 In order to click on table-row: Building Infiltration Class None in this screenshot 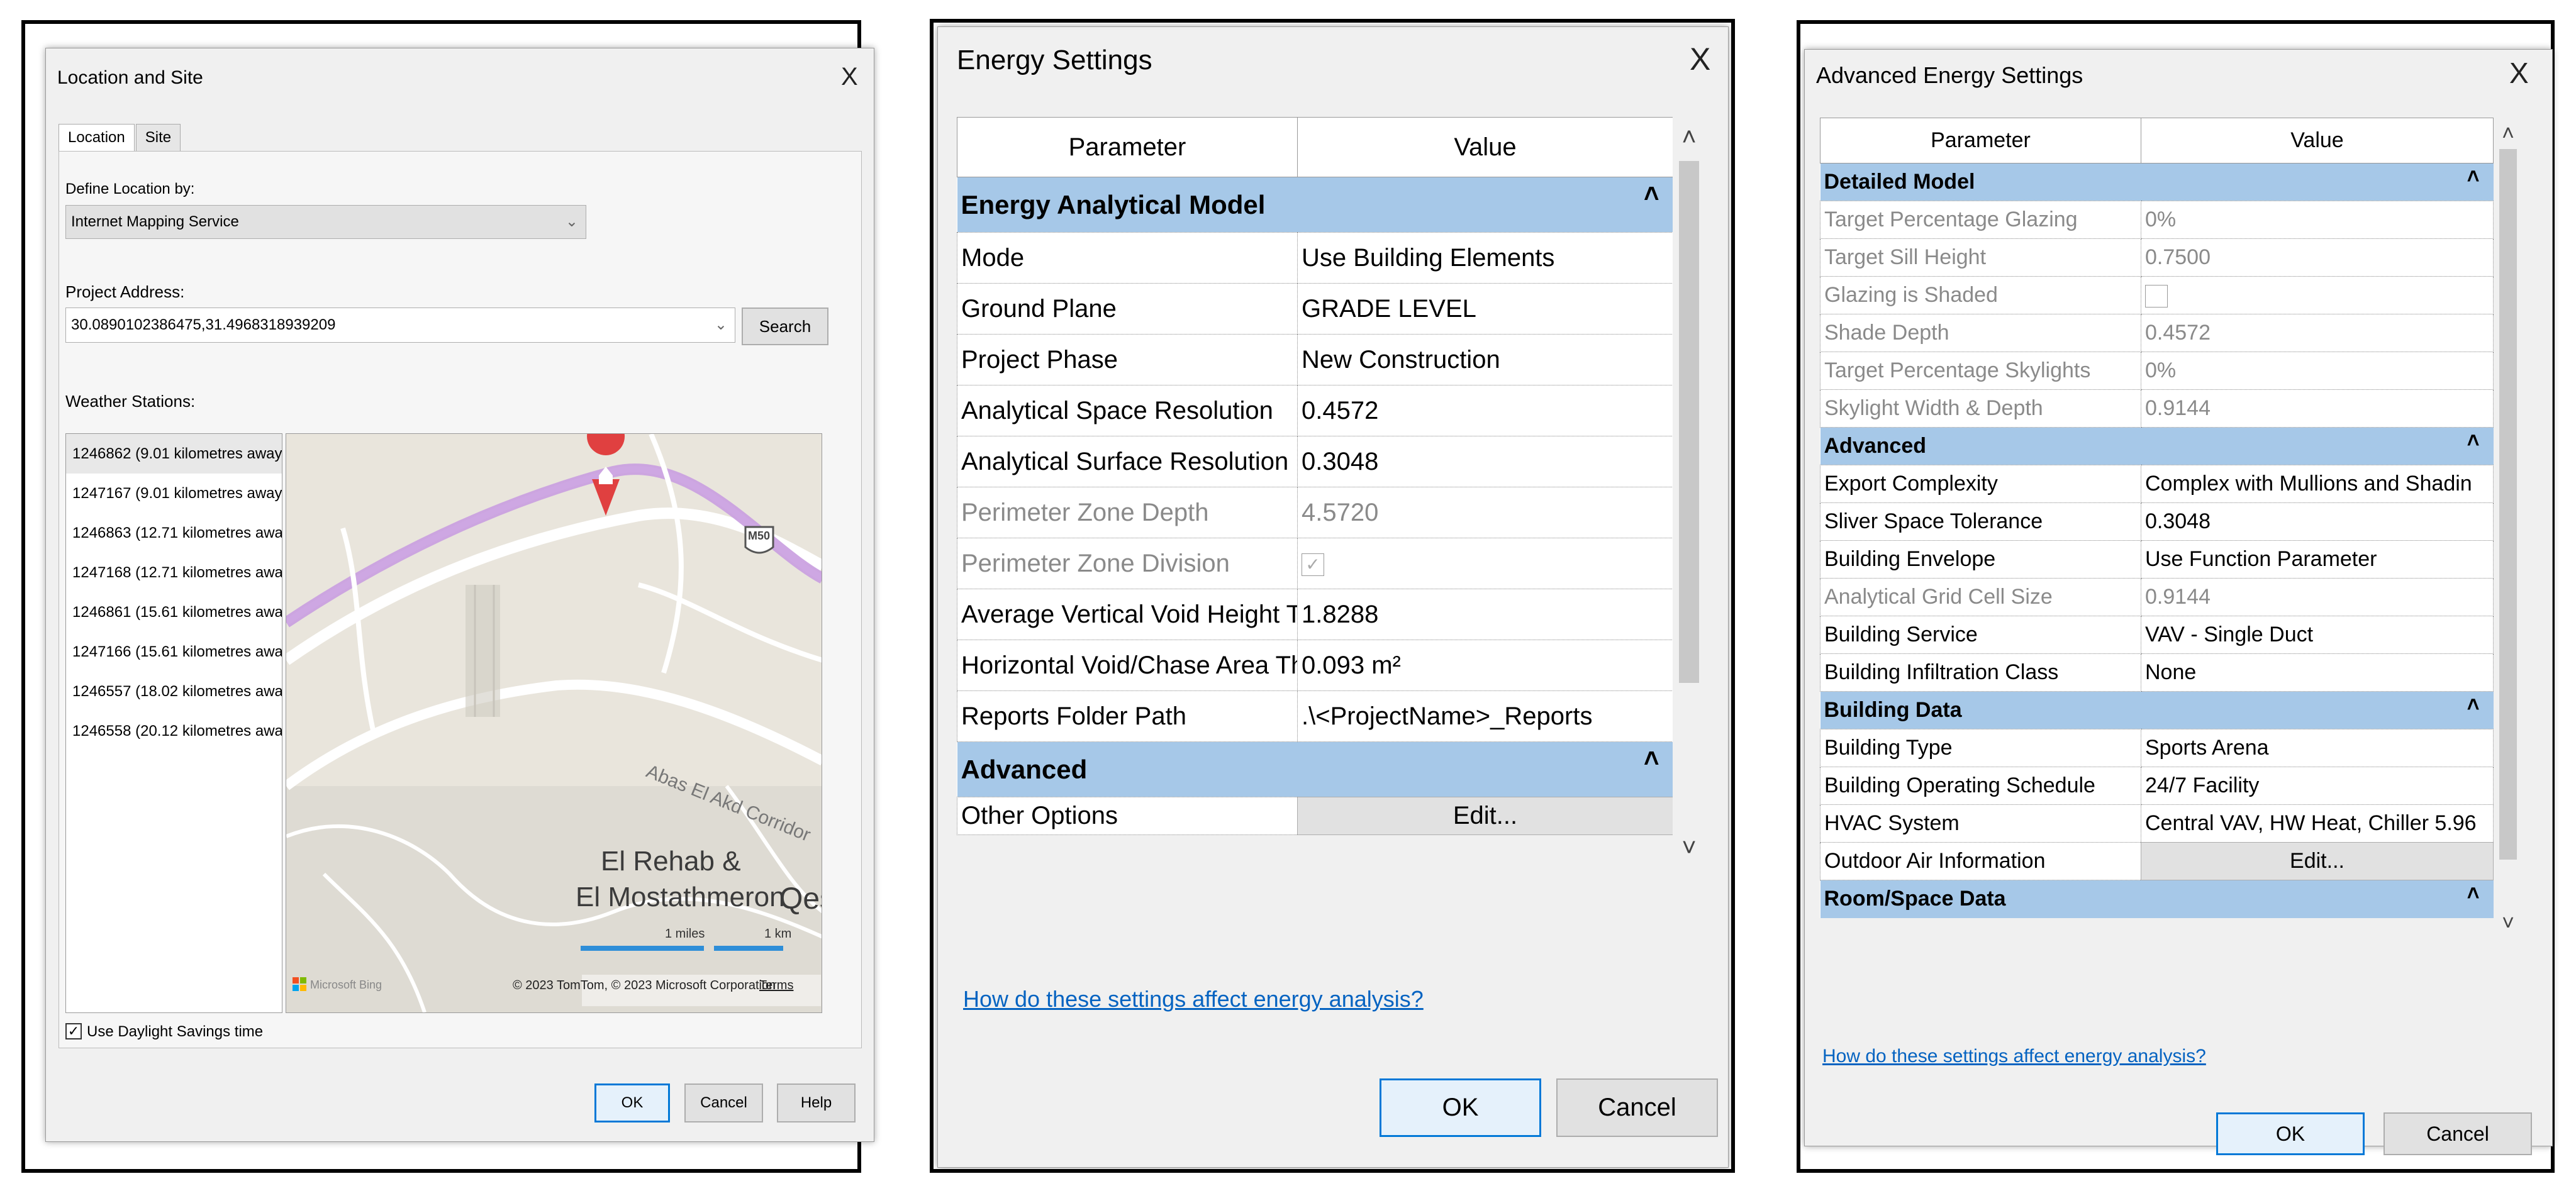, I will do `click(2157, 672)`.